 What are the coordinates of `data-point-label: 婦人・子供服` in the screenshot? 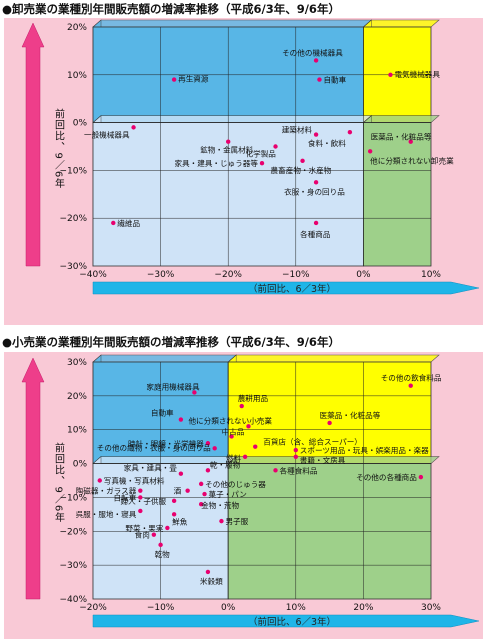 It's located at (144, 501).